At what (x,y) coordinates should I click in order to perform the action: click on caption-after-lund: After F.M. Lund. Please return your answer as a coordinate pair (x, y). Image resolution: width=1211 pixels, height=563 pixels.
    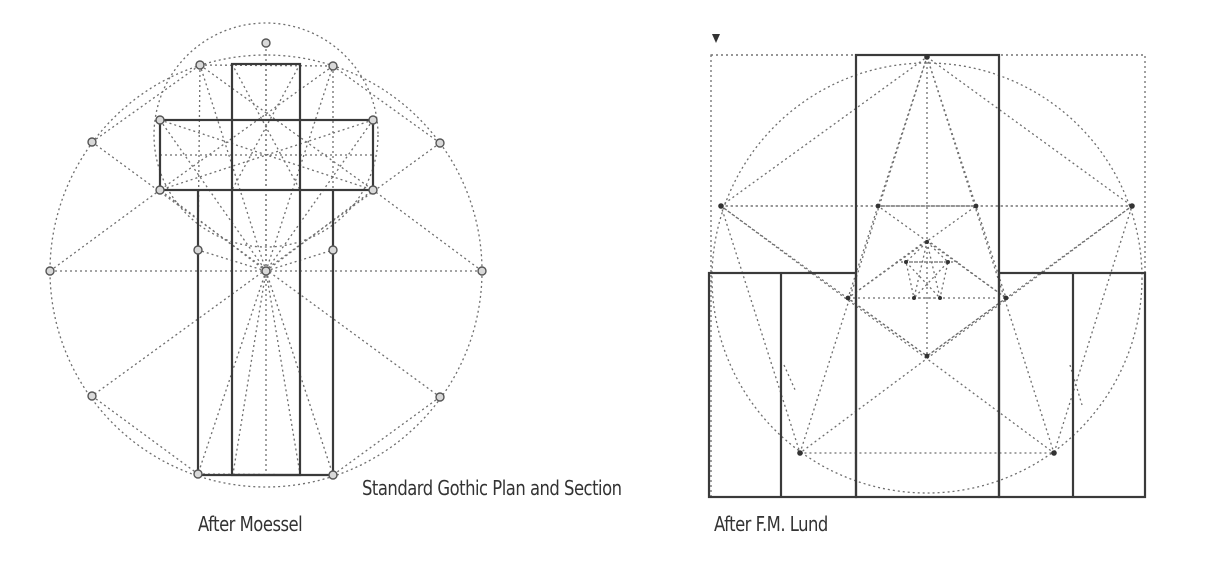
    Looking at the image, I should click on (771, 524).